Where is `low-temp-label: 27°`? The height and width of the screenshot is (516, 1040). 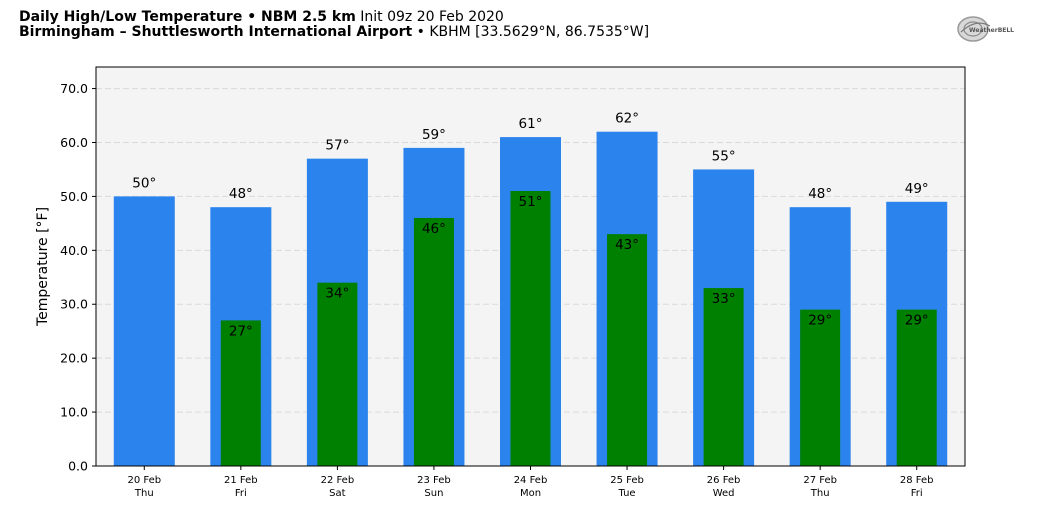
low-temp-label: 27° is located at coordinates (241, 331).